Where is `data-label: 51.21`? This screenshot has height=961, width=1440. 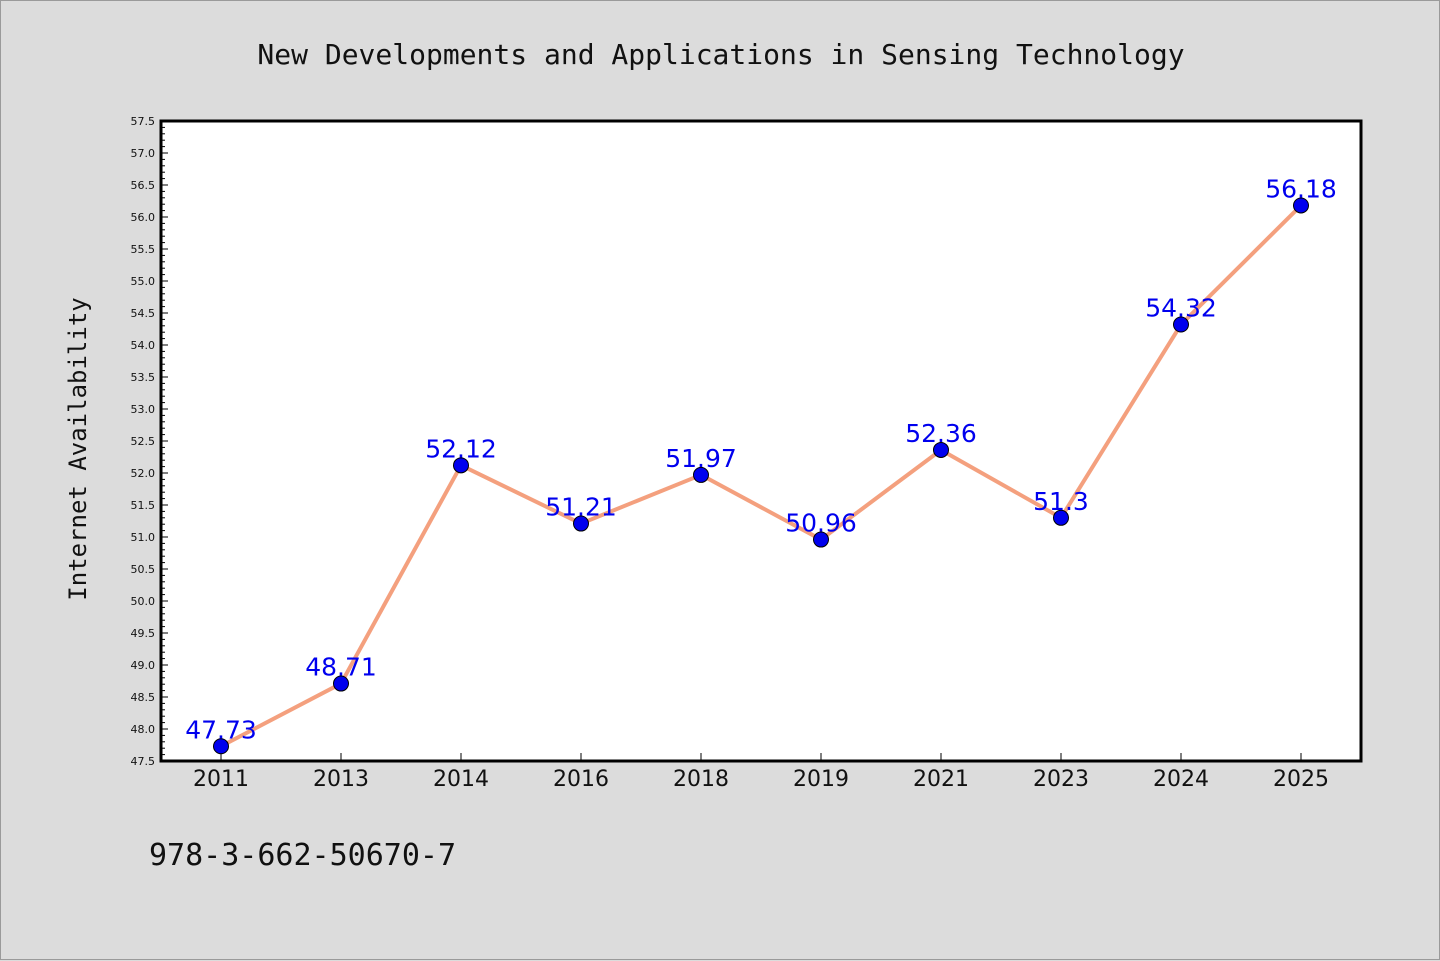 data-label: 51.21 is located at coordinates (581, 507).